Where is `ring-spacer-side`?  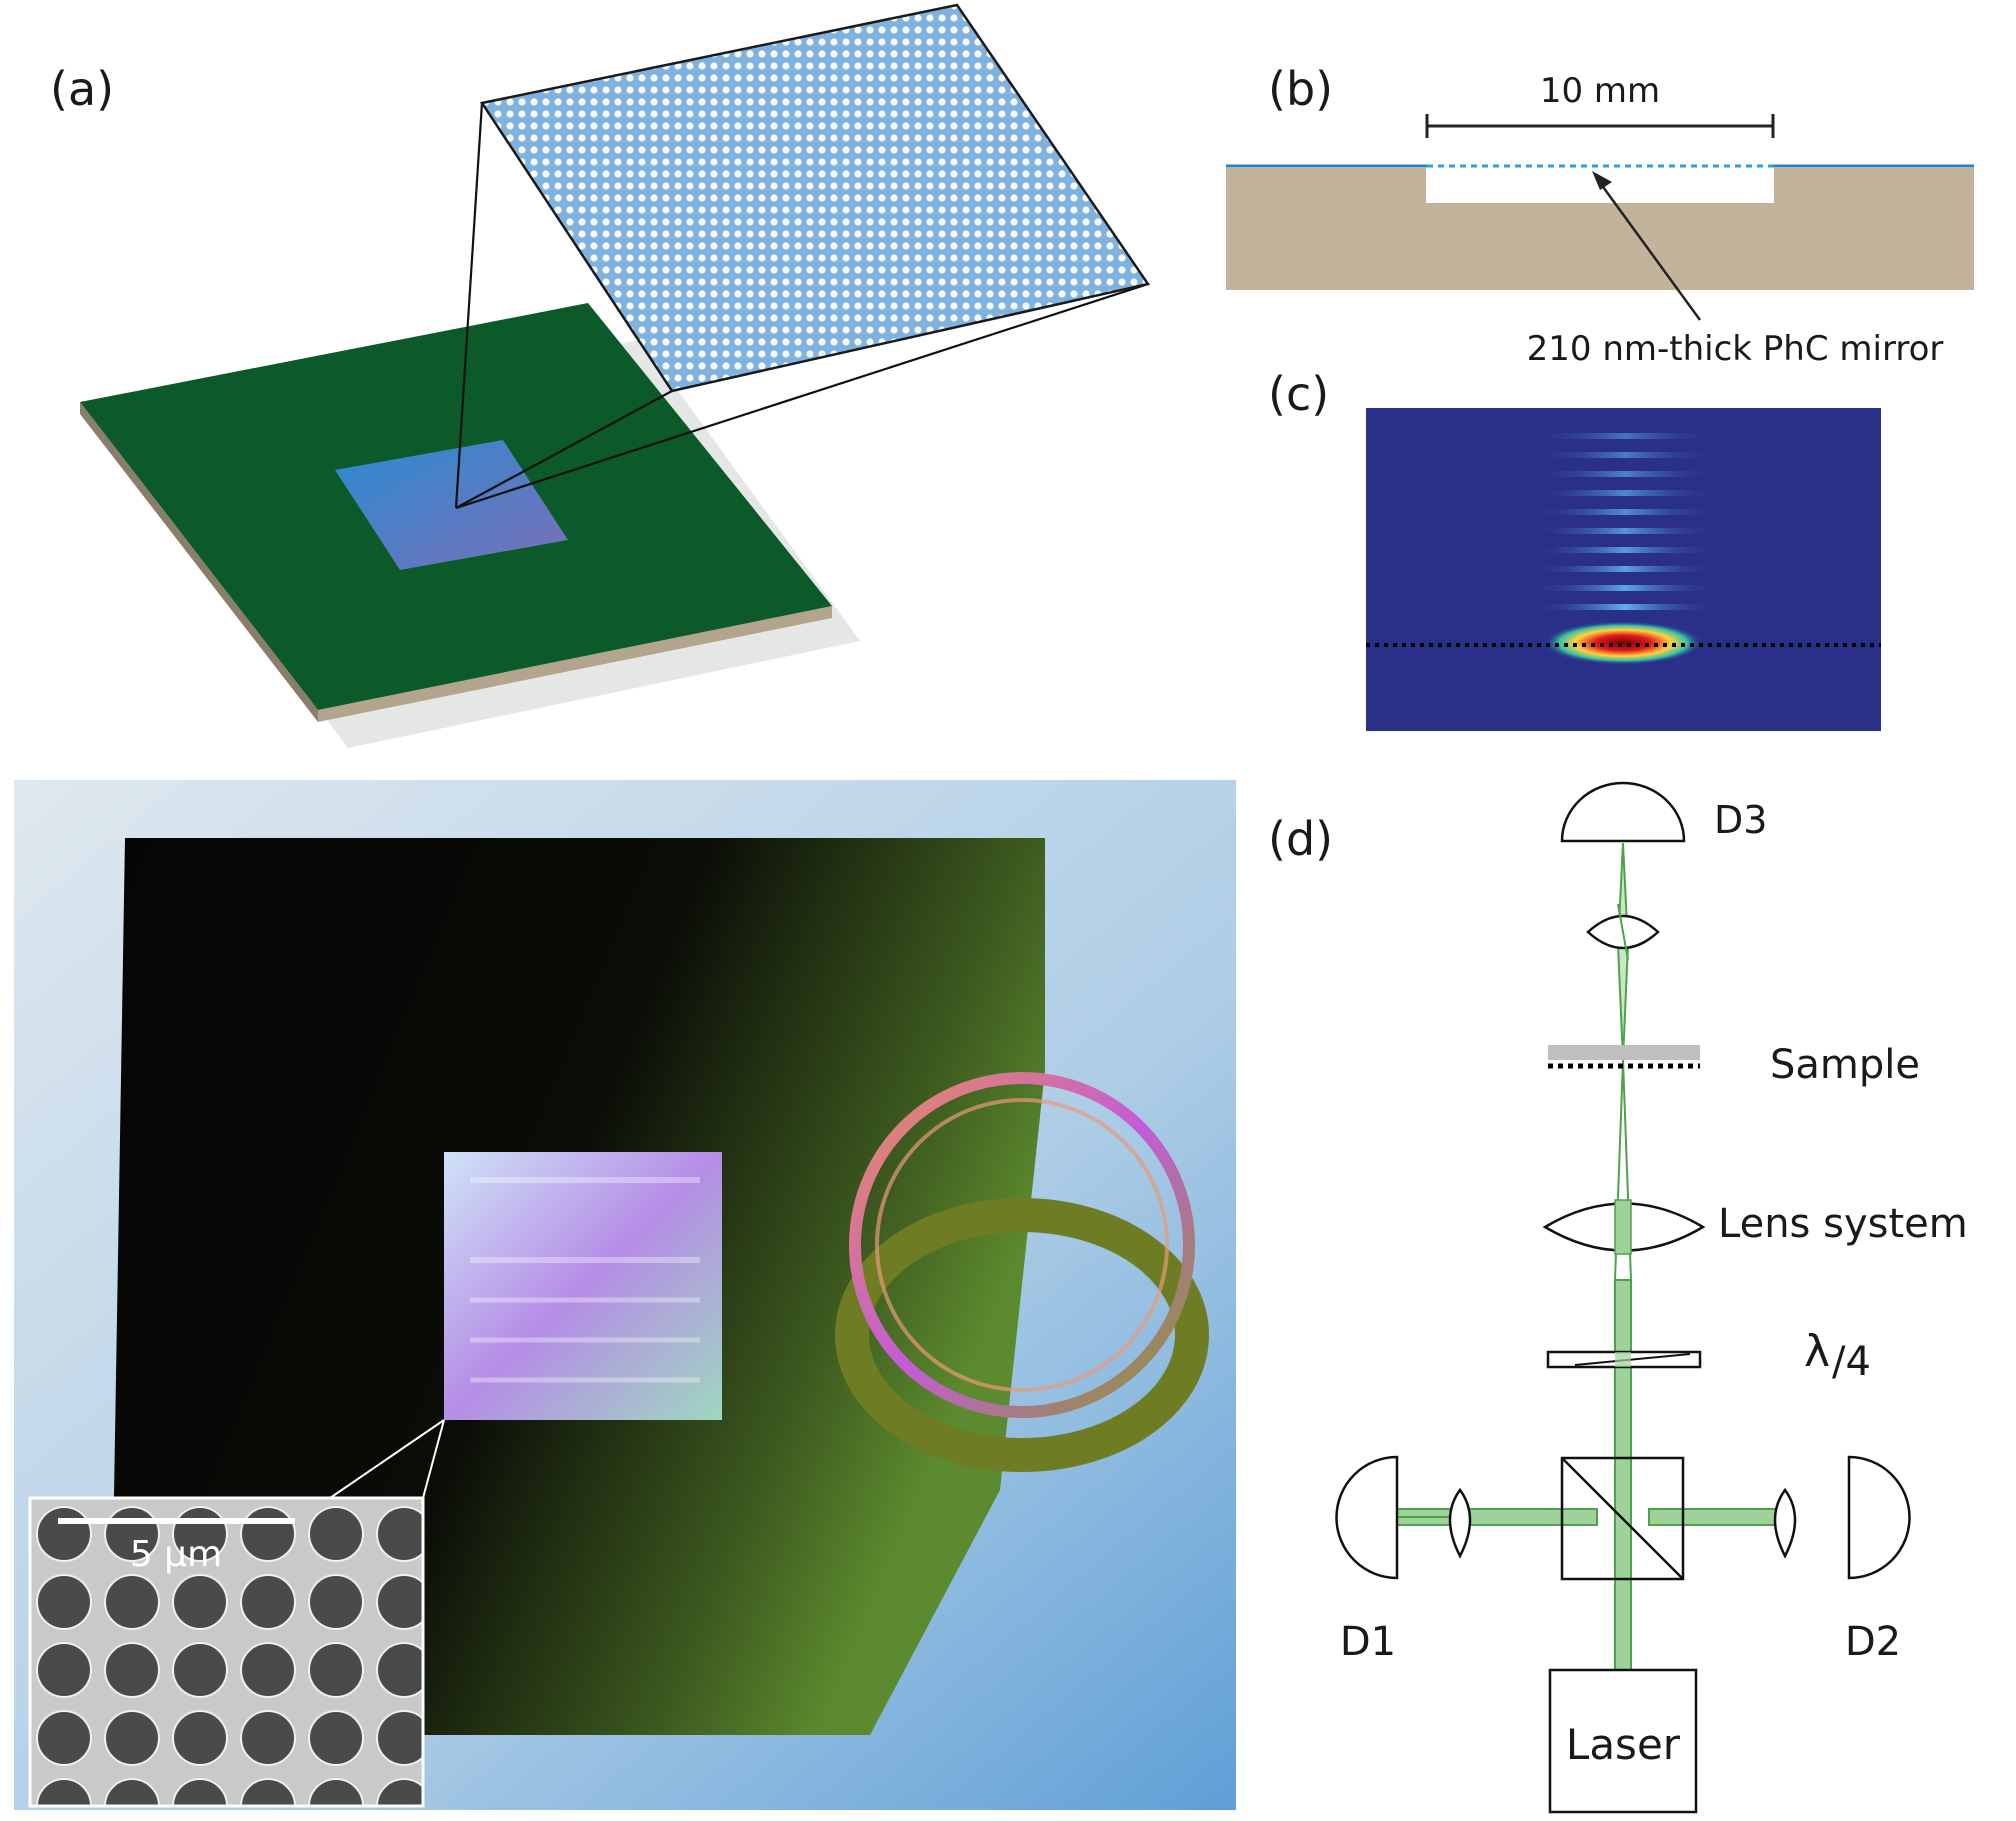 ring-spacer-side is located at coordinates (1022, 1335).